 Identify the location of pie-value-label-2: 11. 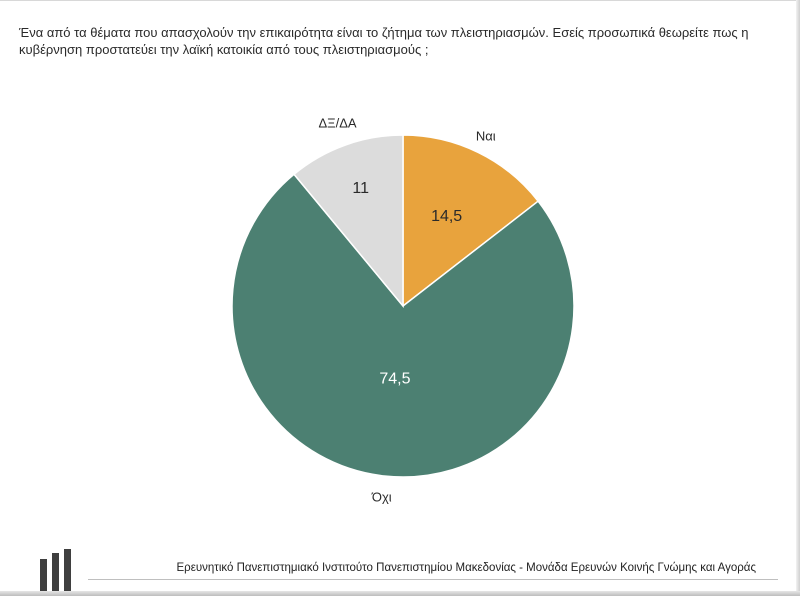
(360, 188).